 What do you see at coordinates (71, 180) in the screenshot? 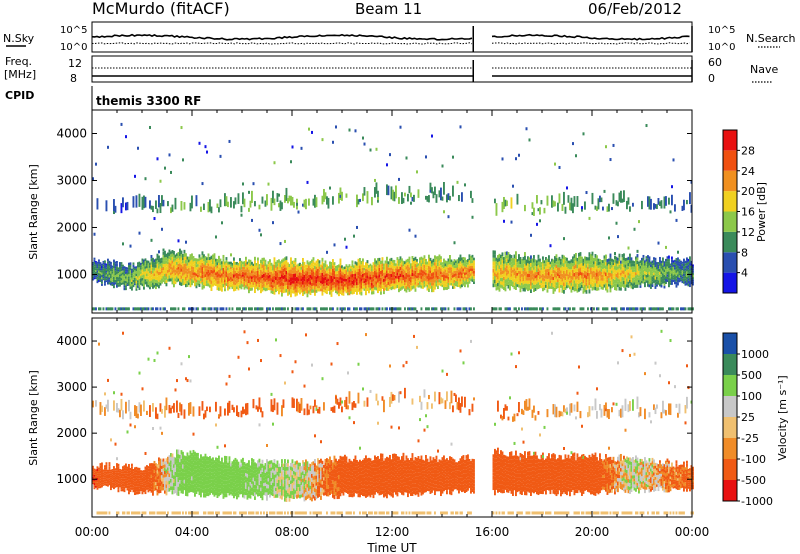
I see `y-tick-label: 3000` at bounding box center [71, 180].